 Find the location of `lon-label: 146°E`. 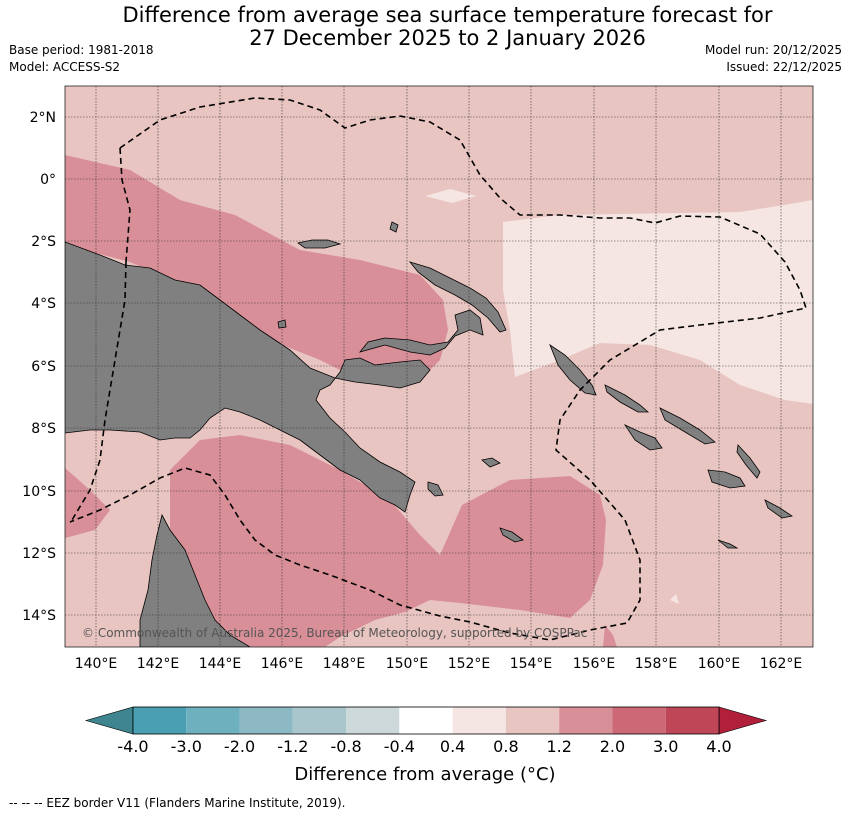

lon-label: 146°E is located at coordinates (282, 664).